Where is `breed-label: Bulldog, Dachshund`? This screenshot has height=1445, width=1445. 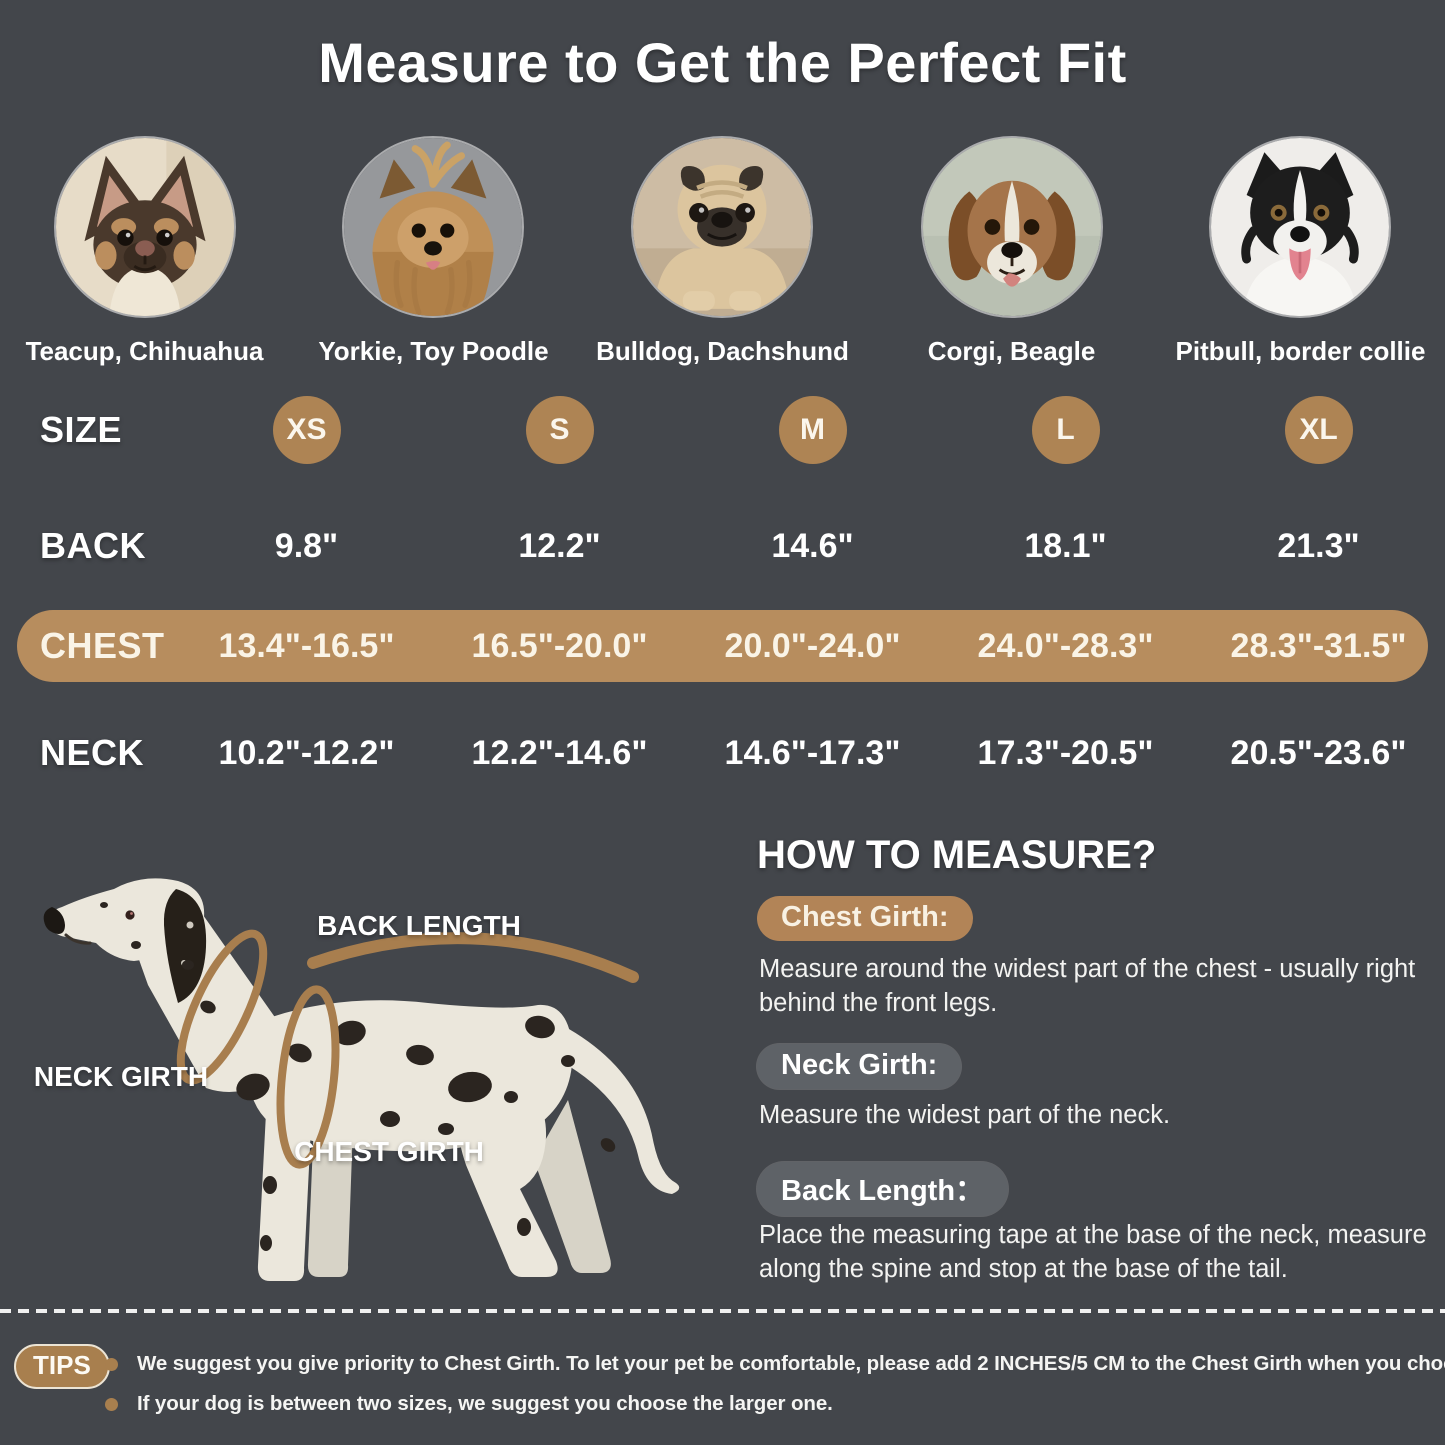
breed-label: Bulldog, Dachshund is located at coordinates (722, 351).